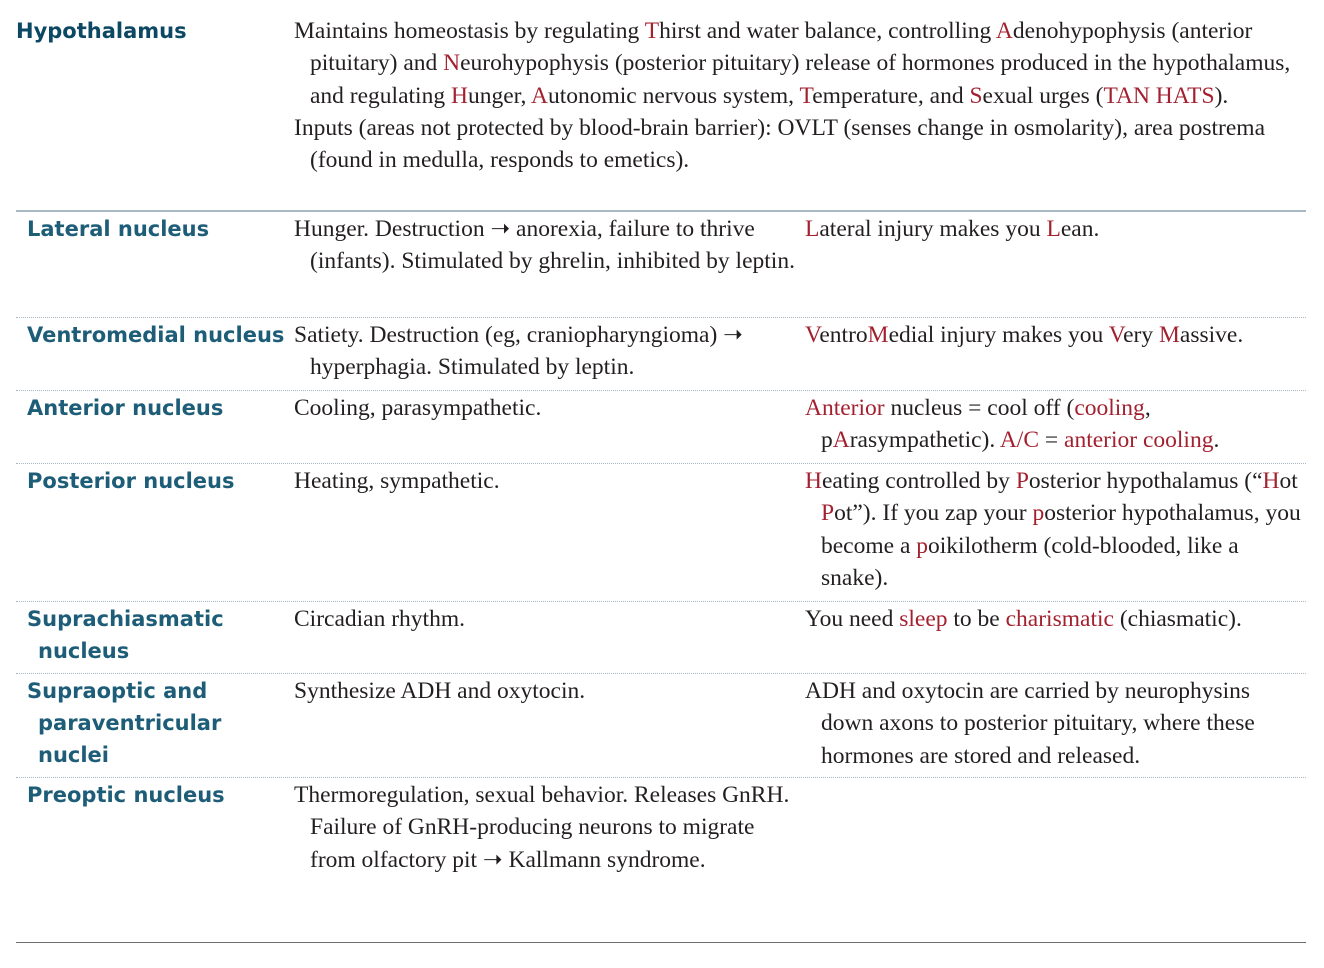  What do you see at coordinates (1019, 440) in the screenshot?
I see `highlighted-text: A/C` at bounding box center [1019, 440].